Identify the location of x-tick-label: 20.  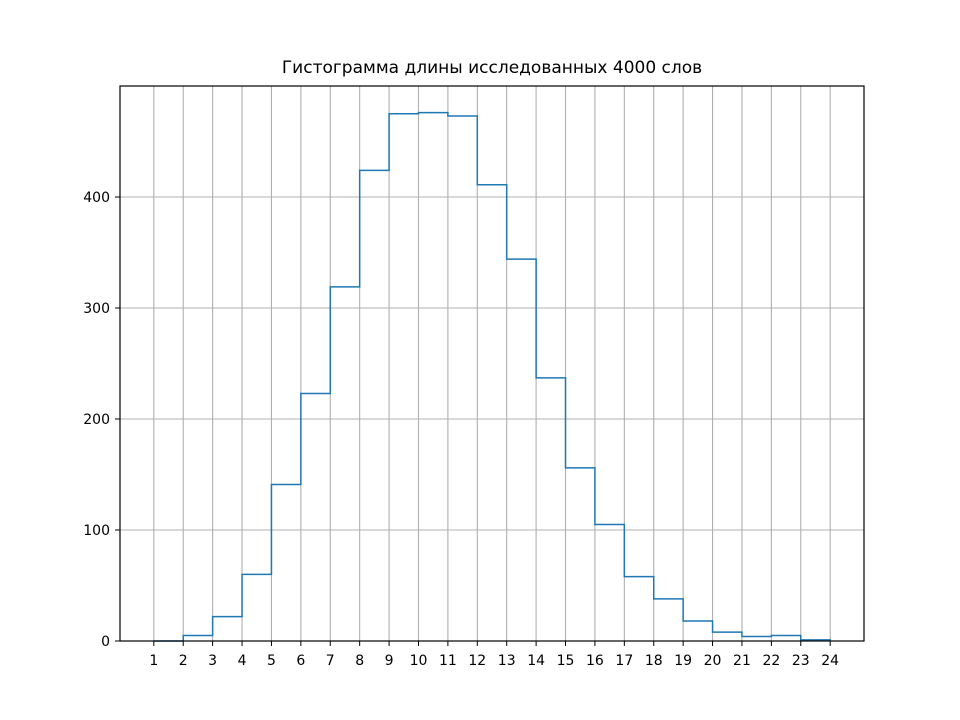
(713, 661).